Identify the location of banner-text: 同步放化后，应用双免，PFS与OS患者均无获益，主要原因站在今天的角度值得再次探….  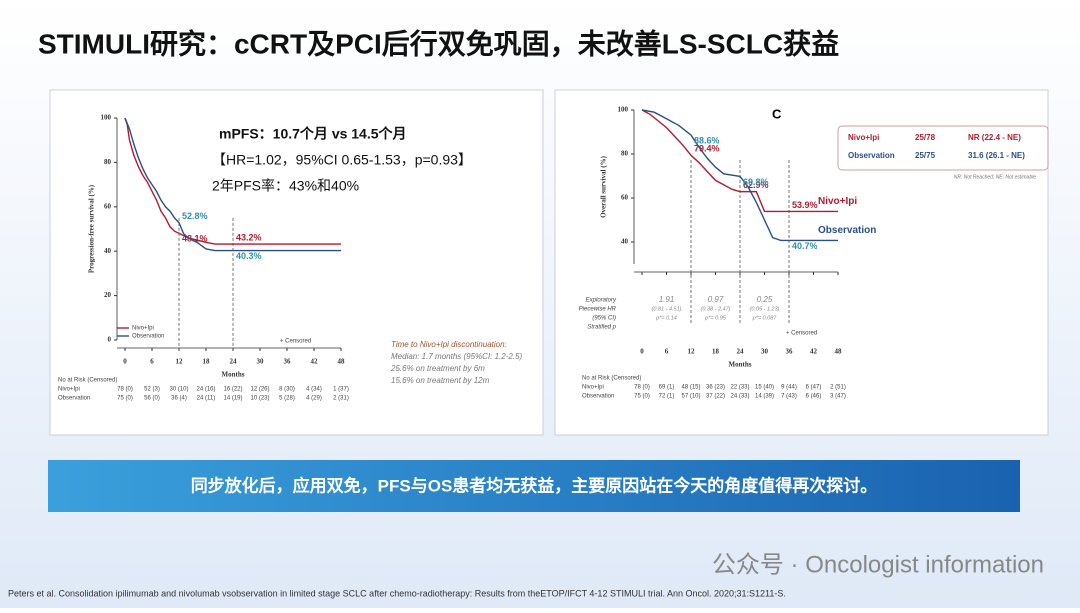
(534, 485).